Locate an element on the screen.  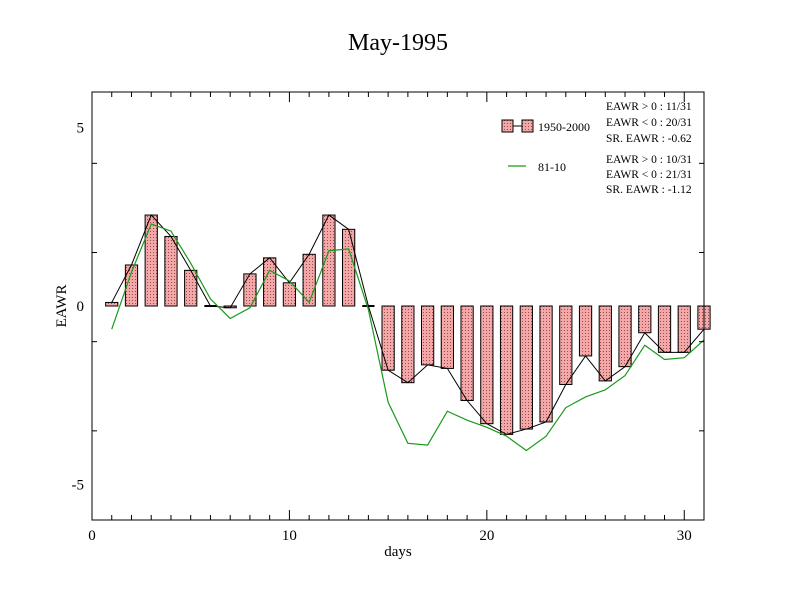
y-tick-label: -5 is located at coordinates (78, 485).